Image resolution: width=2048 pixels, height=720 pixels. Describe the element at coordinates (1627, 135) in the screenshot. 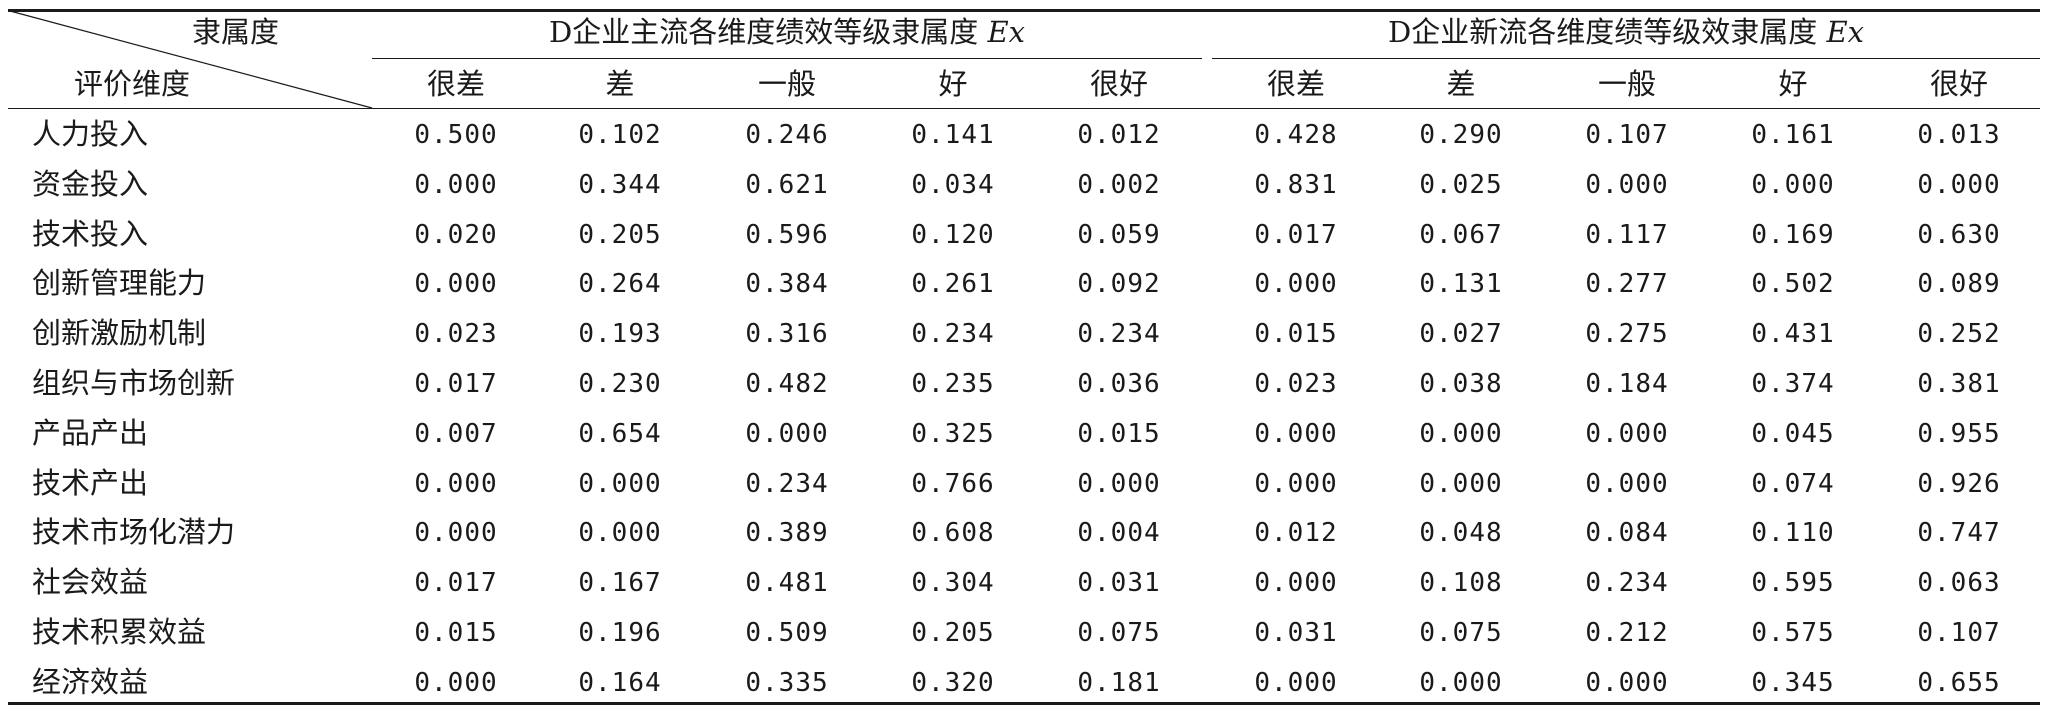

I see `table-cell: 0.107` at that location.